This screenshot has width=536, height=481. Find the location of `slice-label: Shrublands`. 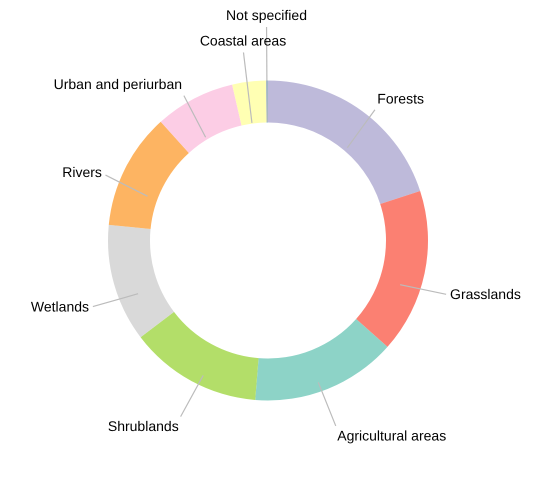

slice-label: Shrublands is located at coordinates (143, 426).